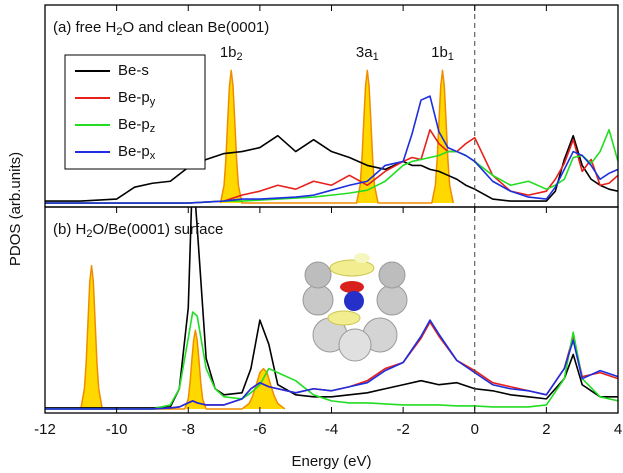 The width and height of the screenshot is (623, 473). Describe the element at coordinates (355, 307) in the screenshot. I see `inset-structure` at that location.